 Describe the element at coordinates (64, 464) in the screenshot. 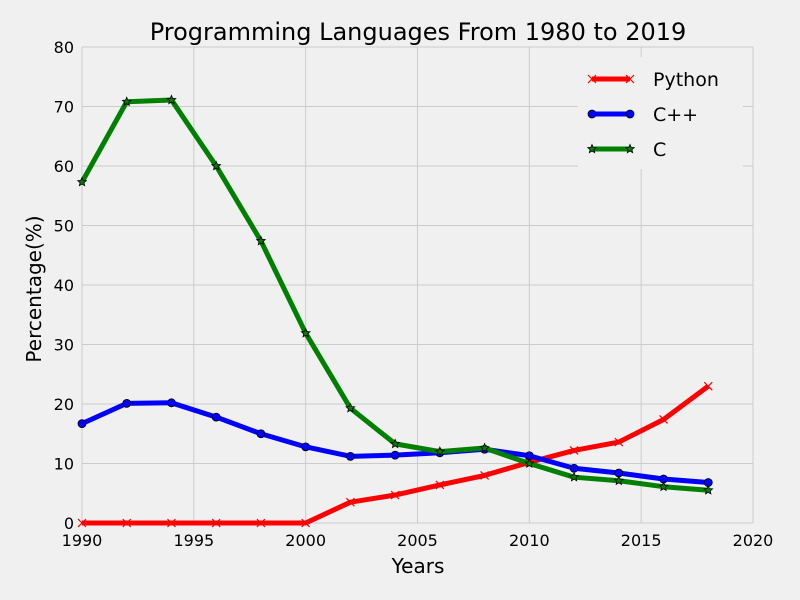

I see `y-tick-label: 10` at that location.